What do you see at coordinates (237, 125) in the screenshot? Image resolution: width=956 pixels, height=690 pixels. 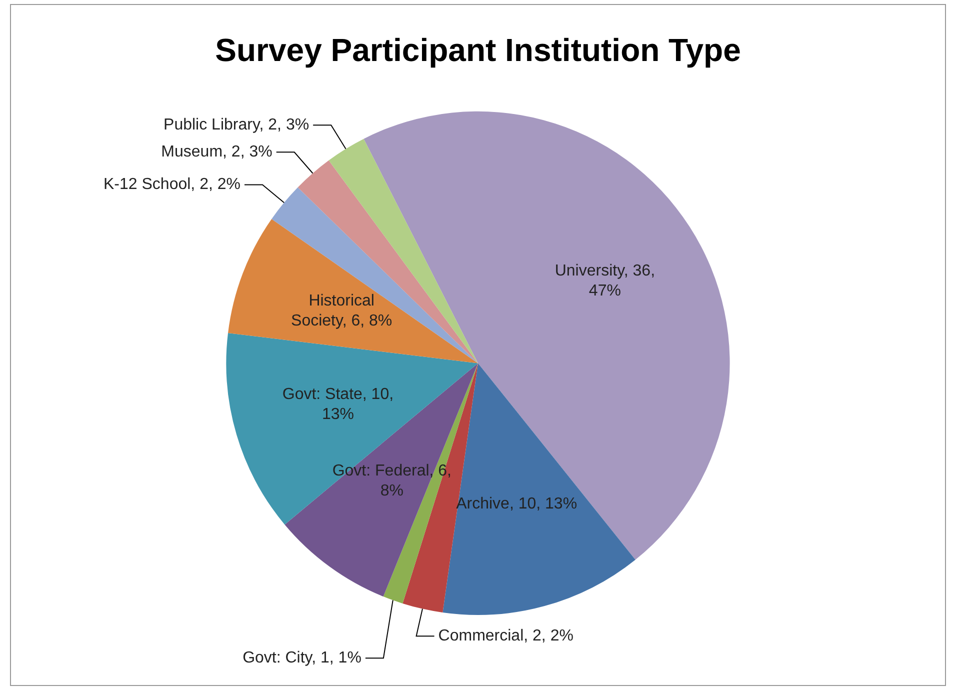 I see `slice-label: Public Library, 2, 3%` at bounding box center [237, 125].